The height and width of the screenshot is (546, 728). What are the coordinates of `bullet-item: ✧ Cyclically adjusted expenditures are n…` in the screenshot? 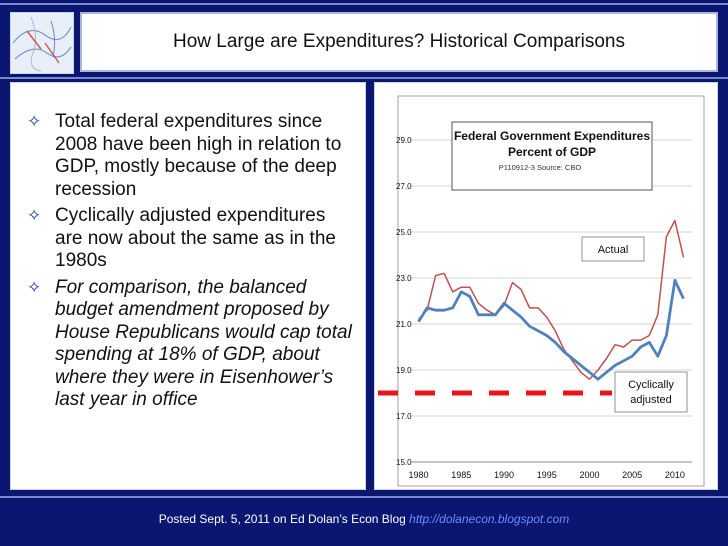 It's located at (190, 239).